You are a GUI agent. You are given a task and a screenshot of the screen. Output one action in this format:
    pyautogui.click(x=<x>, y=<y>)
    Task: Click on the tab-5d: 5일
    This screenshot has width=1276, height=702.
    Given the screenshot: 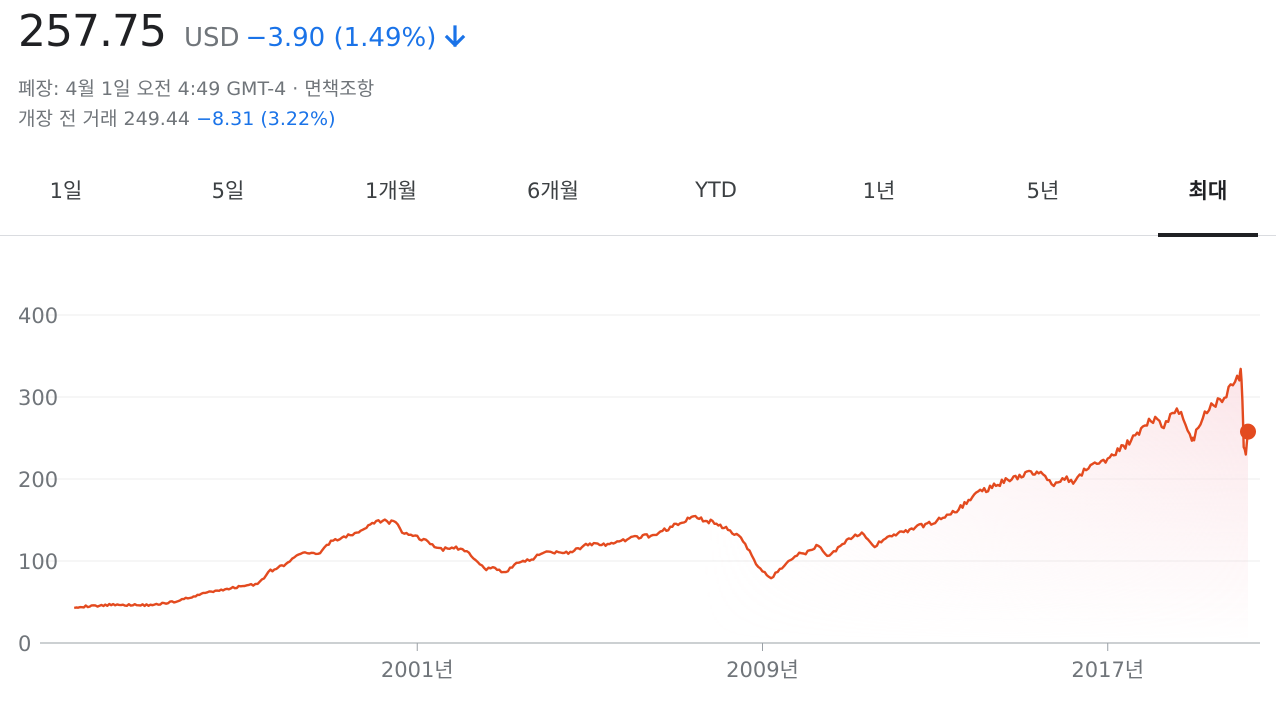 What is the action you would take?
    pyautogui.click(x=228, y=191)
    